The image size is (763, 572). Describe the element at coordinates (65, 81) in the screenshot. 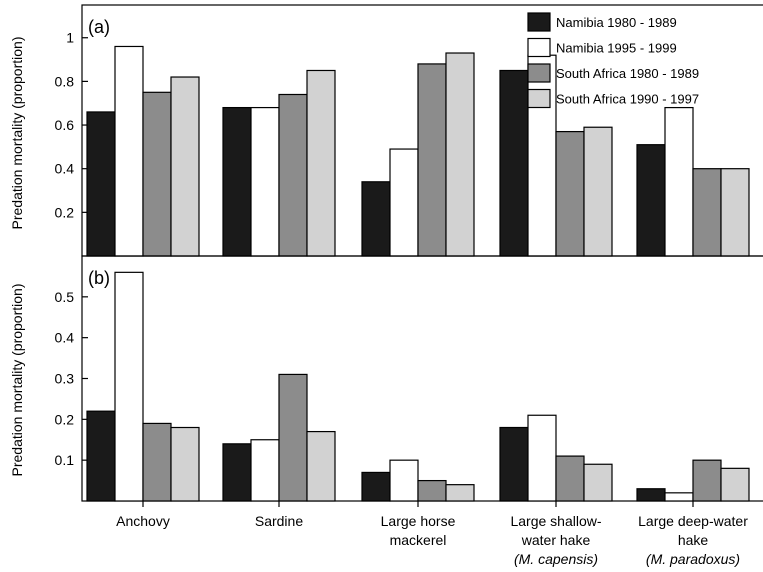

I see `panel-a-y-tick-label: 0.8` at that location.